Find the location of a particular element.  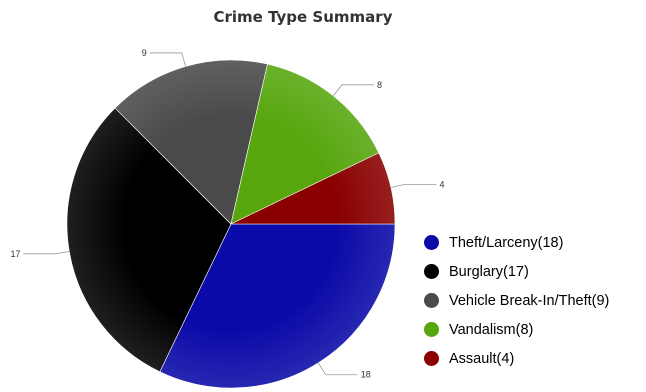

slice-value-label: 4 is located at coordinates (442, 184).